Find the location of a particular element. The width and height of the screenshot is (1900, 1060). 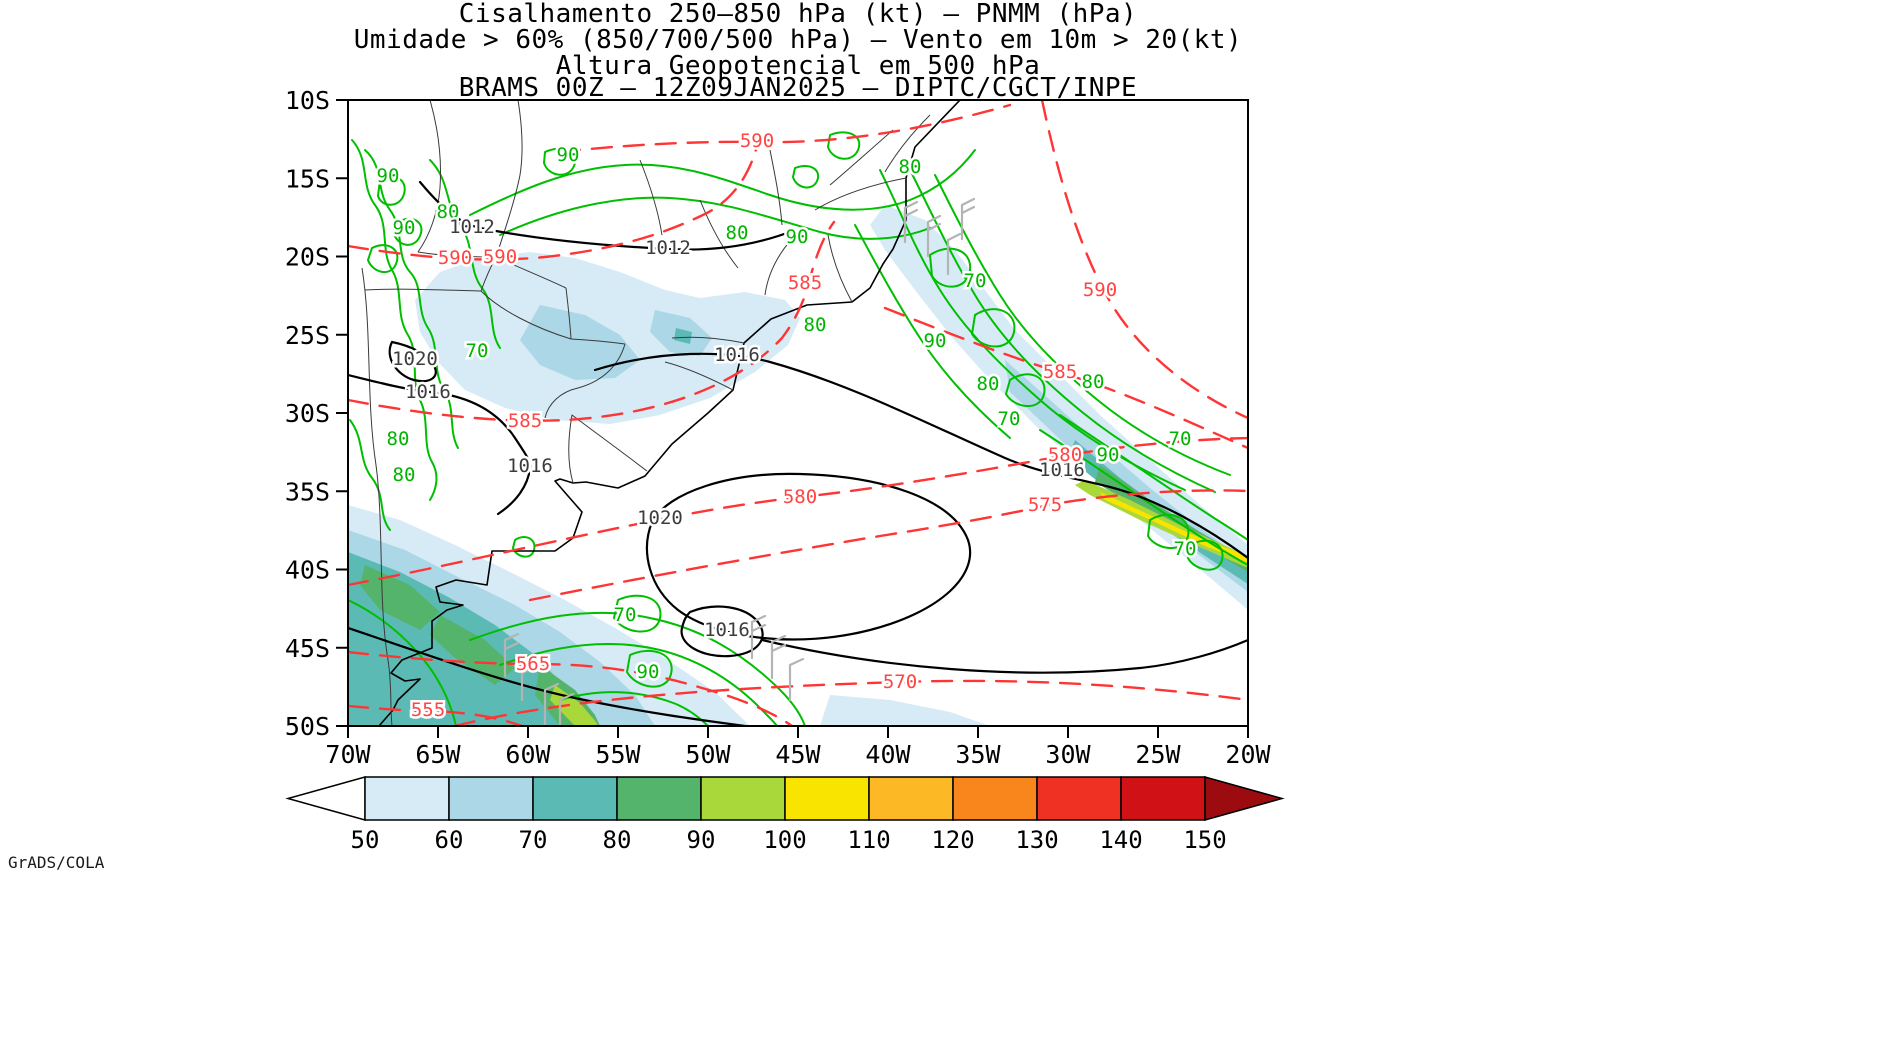

colorbar-level-label: 50 is located at coordinates (365, 840).